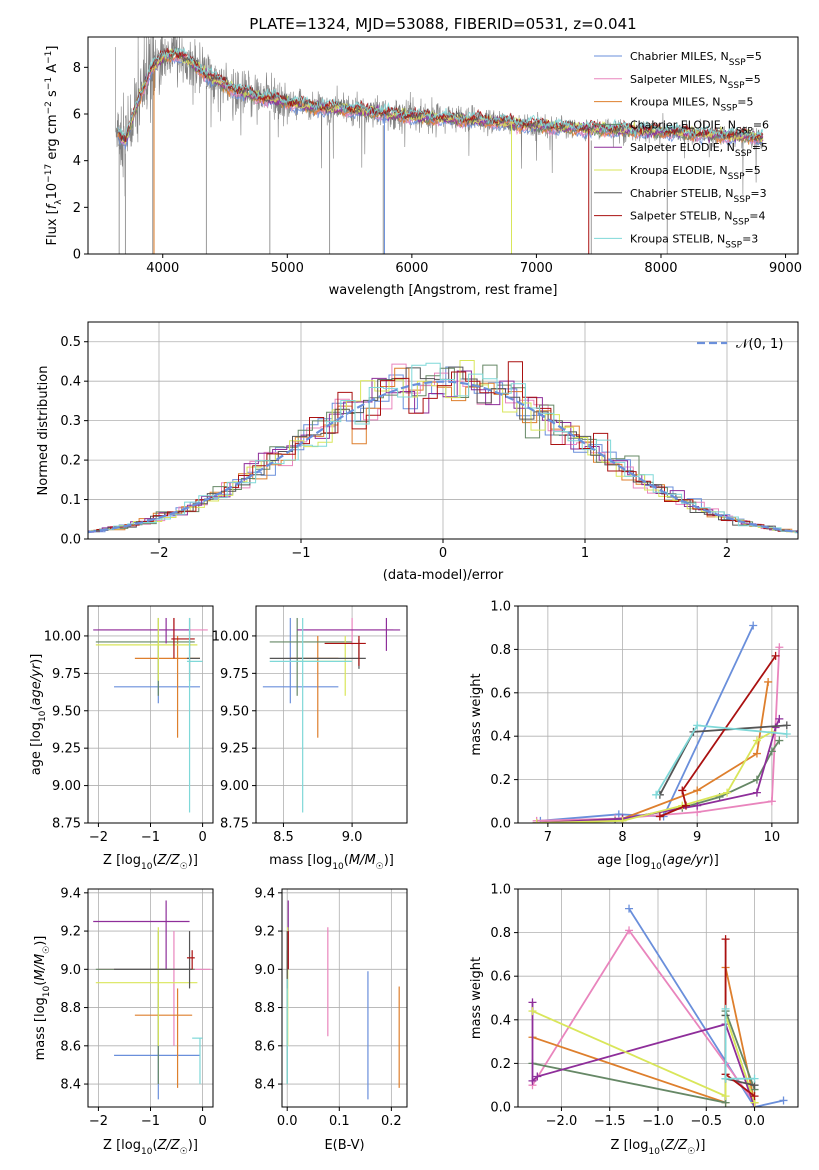 This screenshot has height=1170, width=819. What do you see at coordinates (698, 196) in the screenshot?
I see `legend-entry: Chabrier STELIB, NSSP=3` at bounding box center [698, 196].